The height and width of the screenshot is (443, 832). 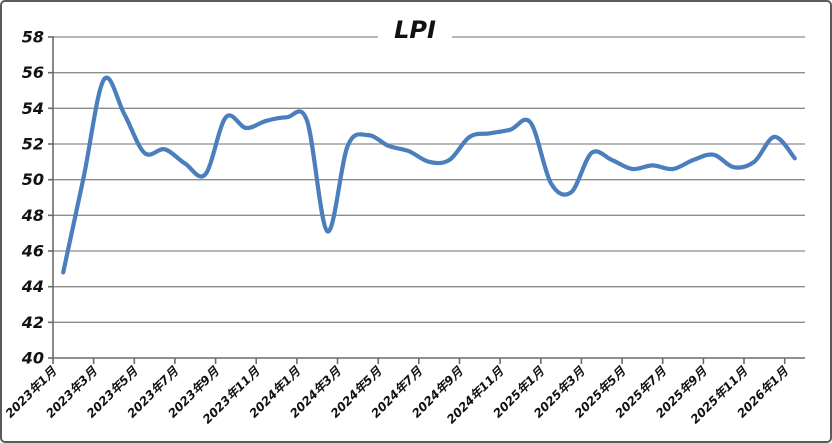 I want to click on y-tick-label: 44, so click(x=32, y=286).